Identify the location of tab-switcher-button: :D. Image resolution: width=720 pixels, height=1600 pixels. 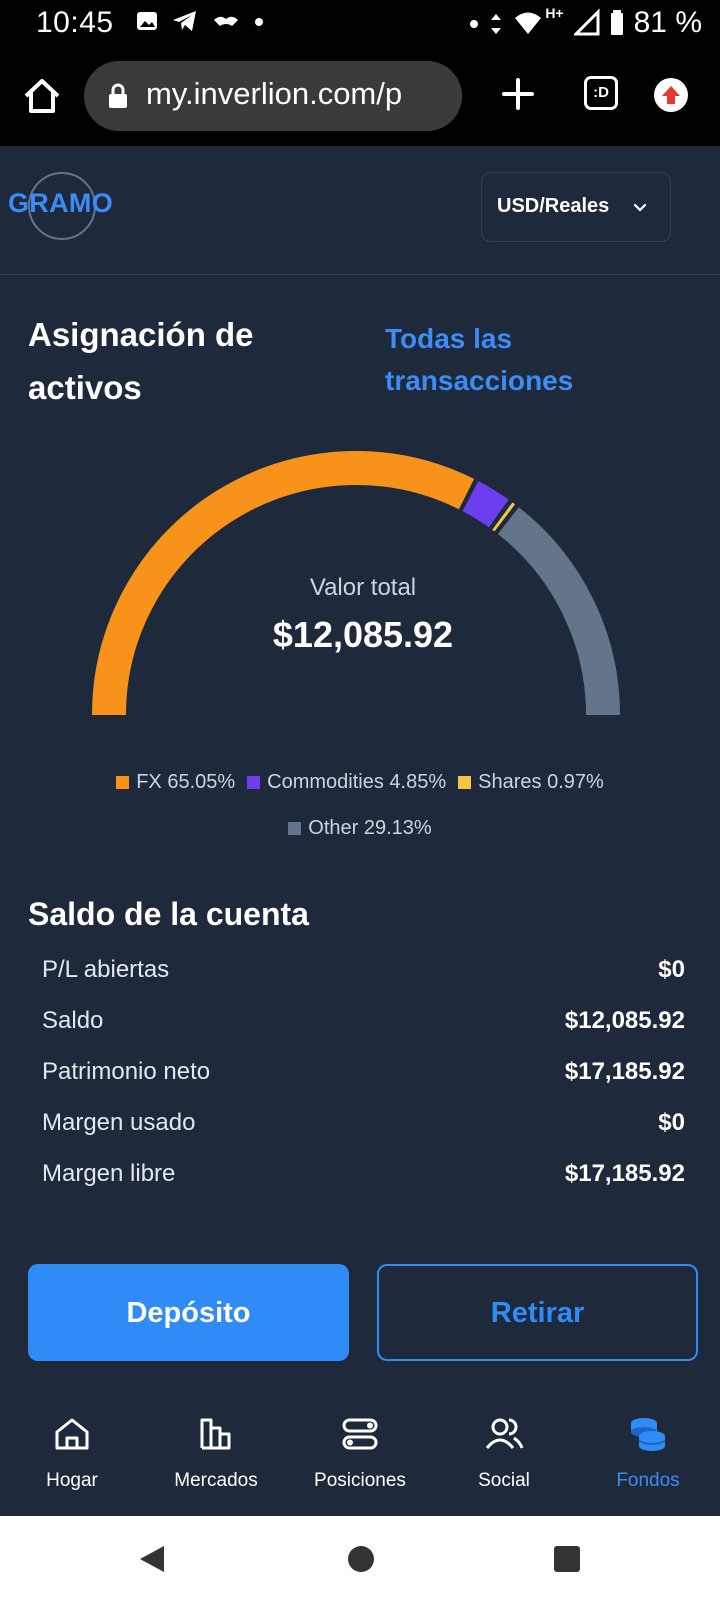
(601, 93).